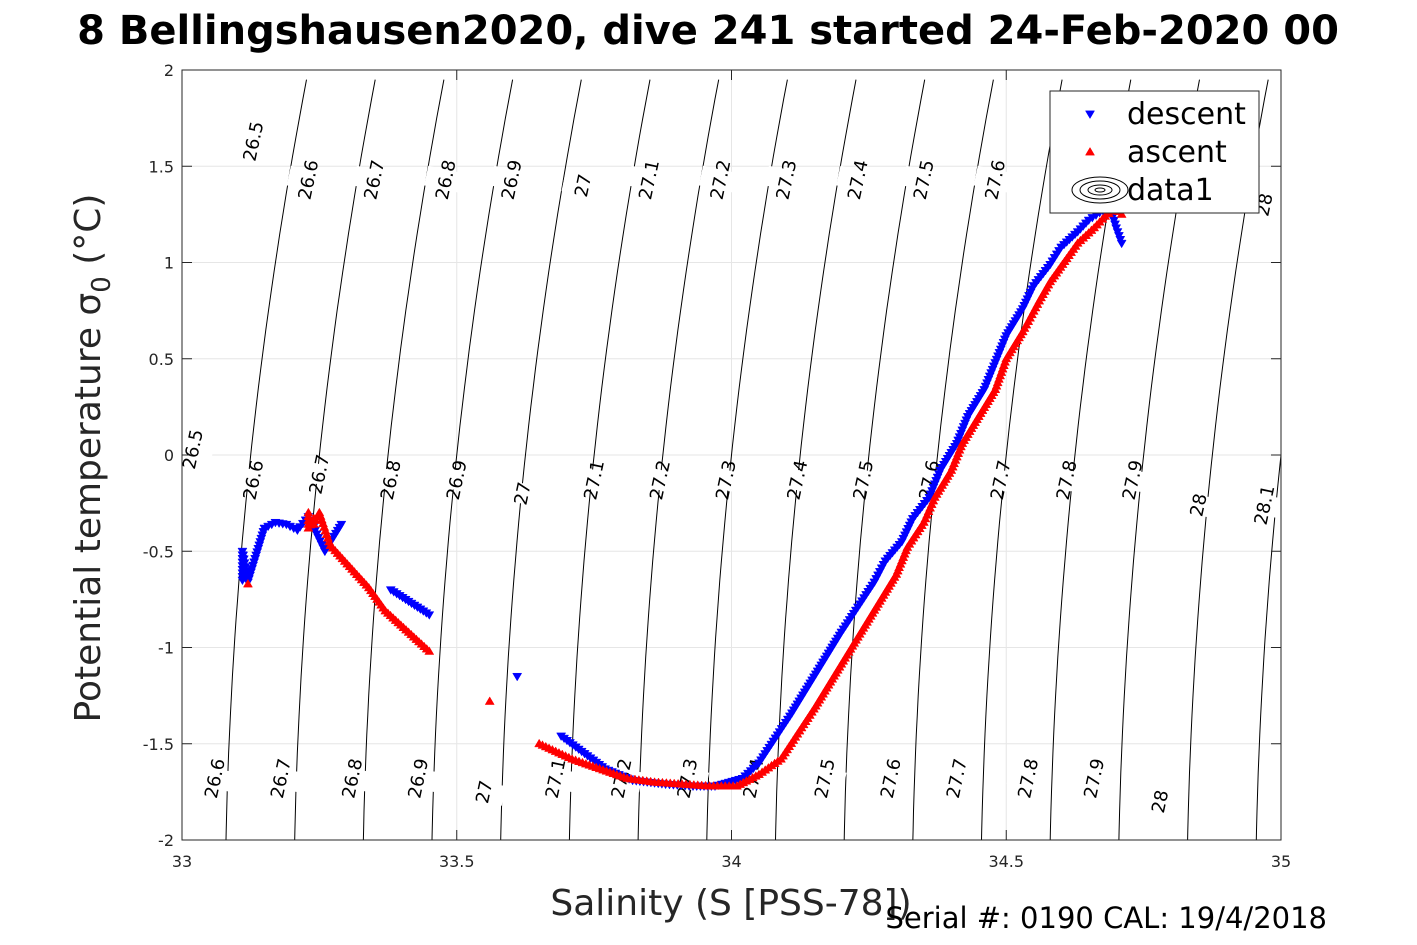  Describe the element at coordinates (730, 903) in the screenshot. I see `x-axis-title: Salinity (S [PSS-78])` at that location.